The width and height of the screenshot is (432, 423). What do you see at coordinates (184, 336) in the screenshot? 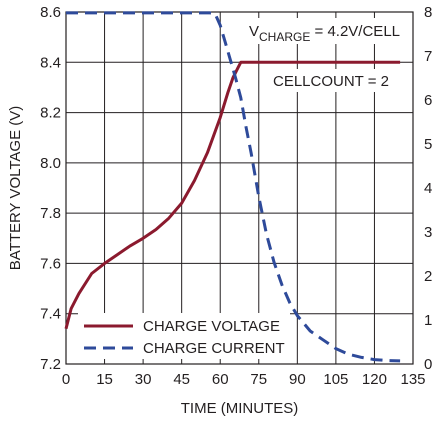
I see `legend: CHARGE VOLTAGE CHARGE CURRENT` at bounding box center [184, 336].